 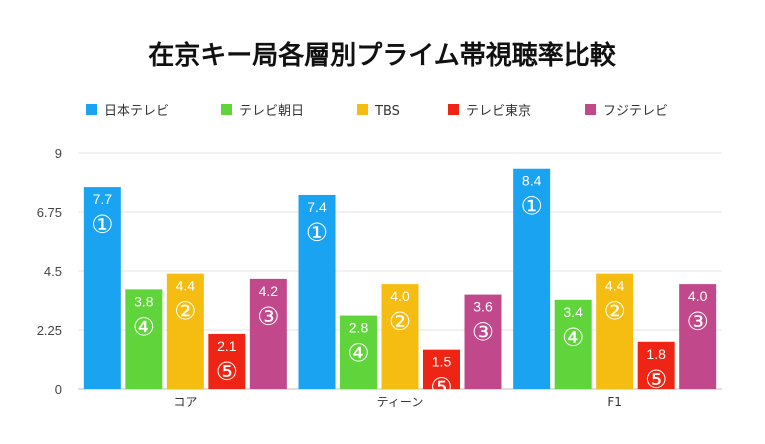 What do you see at coordinates (271, 111) in the screenshot?
I see `legend-label: テレビ朝日` at bounding box center [271, 111].